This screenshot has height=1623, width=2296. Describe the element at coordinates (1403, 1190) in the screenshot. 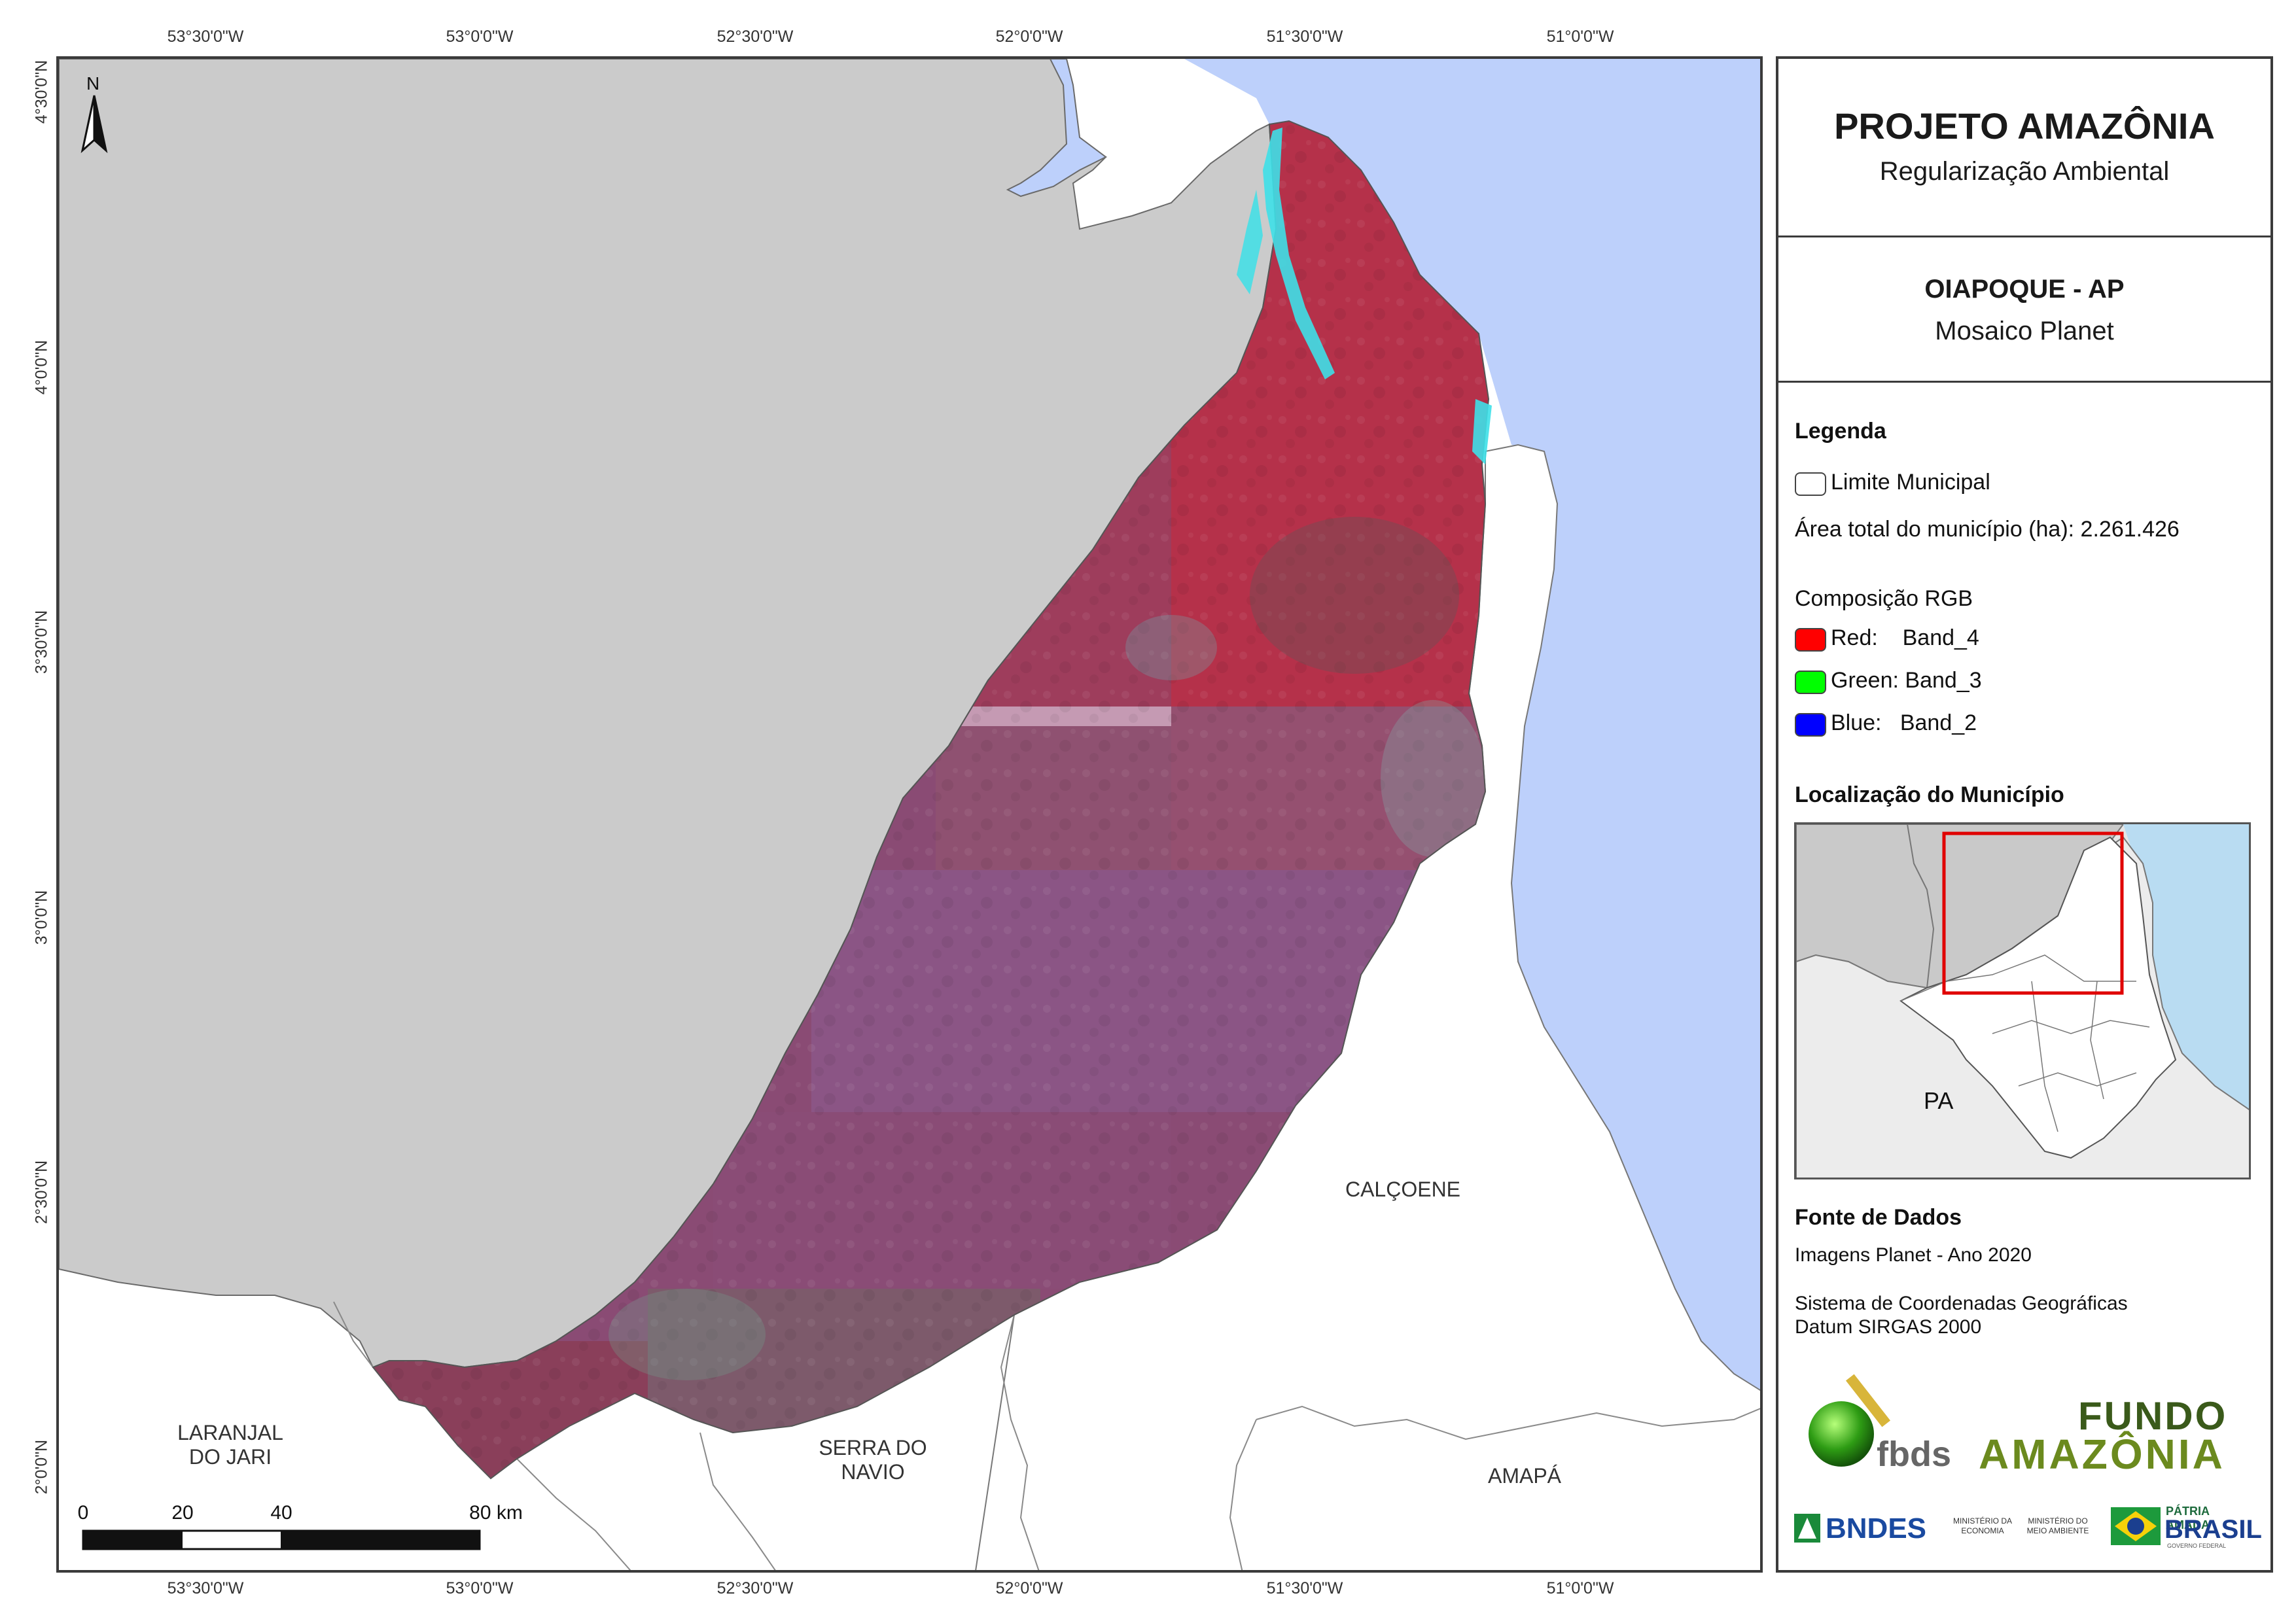

I see `label-calcoene: CALÇOENE` at that location.